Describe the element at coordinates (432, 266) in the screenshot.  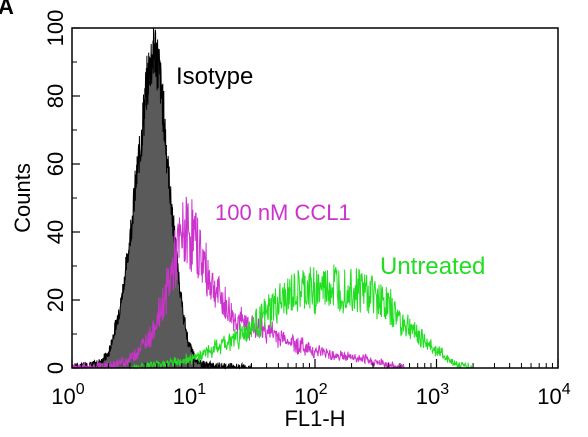
I see `legend-untreated: Untreated` at that location.